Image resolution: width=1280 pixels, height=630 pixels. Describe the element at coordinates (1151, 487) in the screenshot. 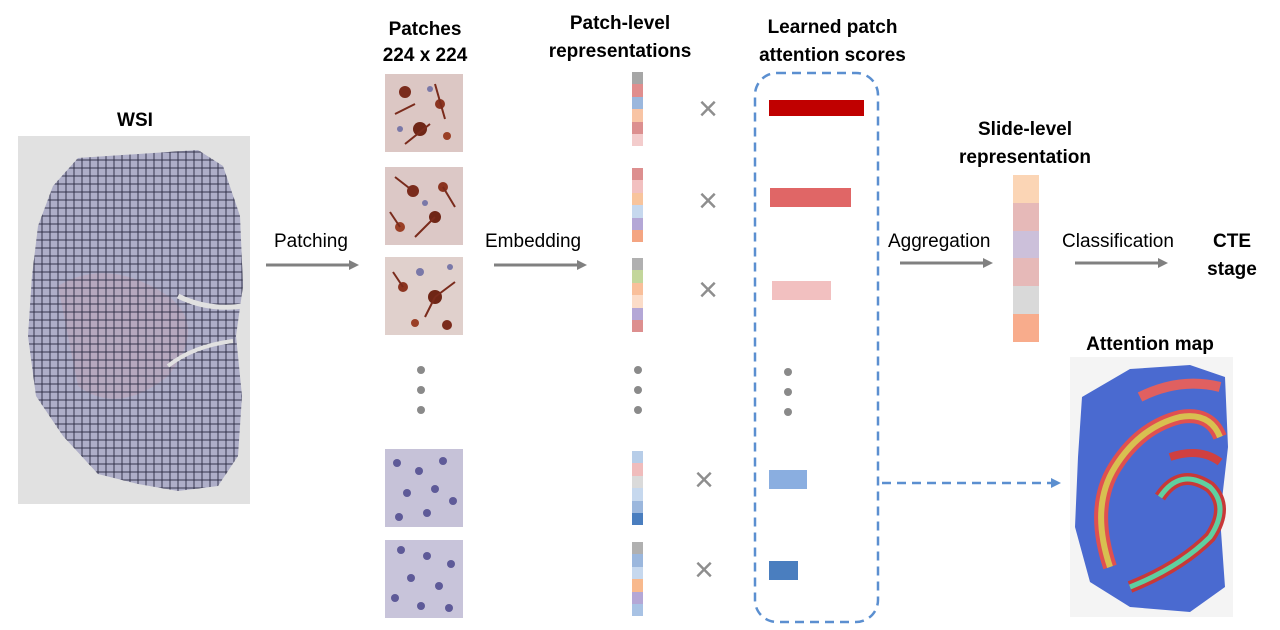

I see `attention-map-image` at that location.